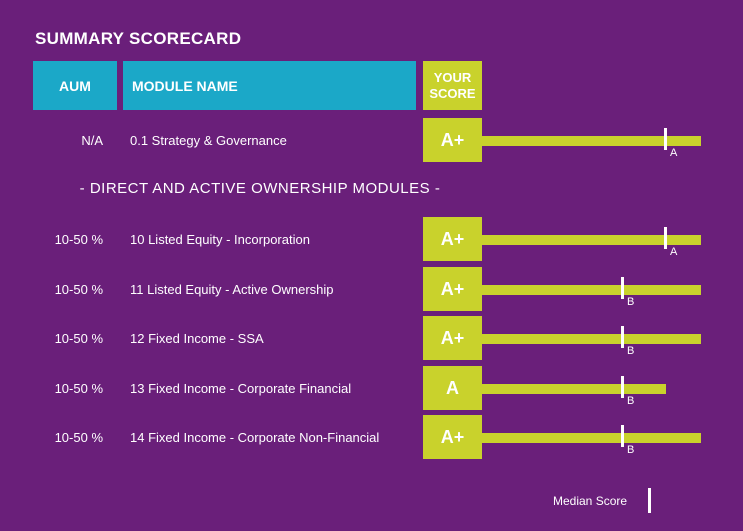 The height and width of the screenshot is (531, 743). Describe the element at coordinates (452, 77) in the screenshot. I see `your-score-header-line1: YOUR` at that location.